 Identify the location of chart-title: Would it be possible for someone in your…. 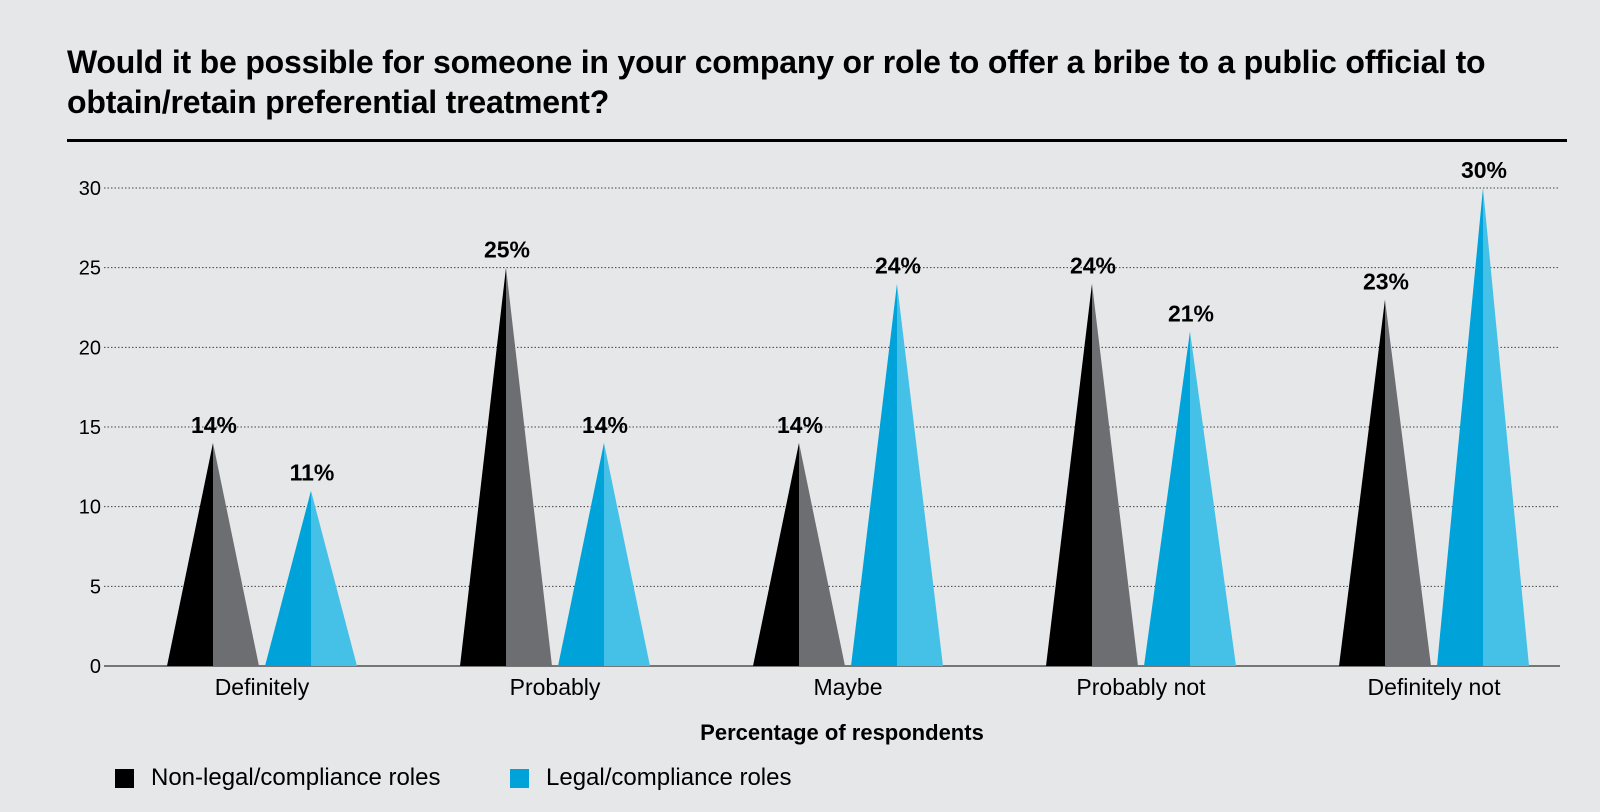
(776, 82).